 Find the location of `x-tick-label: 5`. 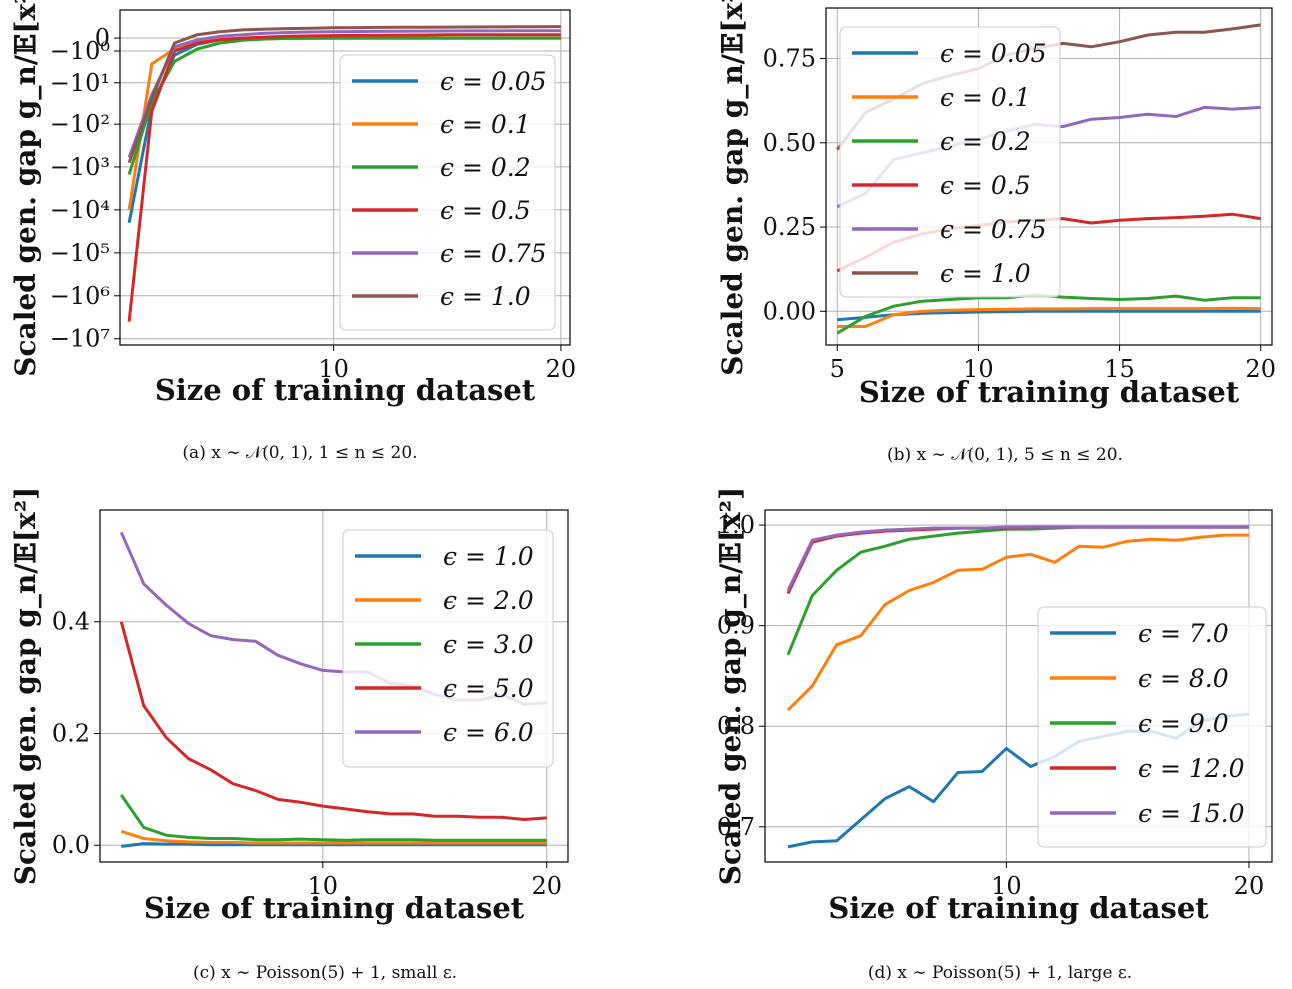

x-tick-label: 5 is located at coordinates (837, 369).